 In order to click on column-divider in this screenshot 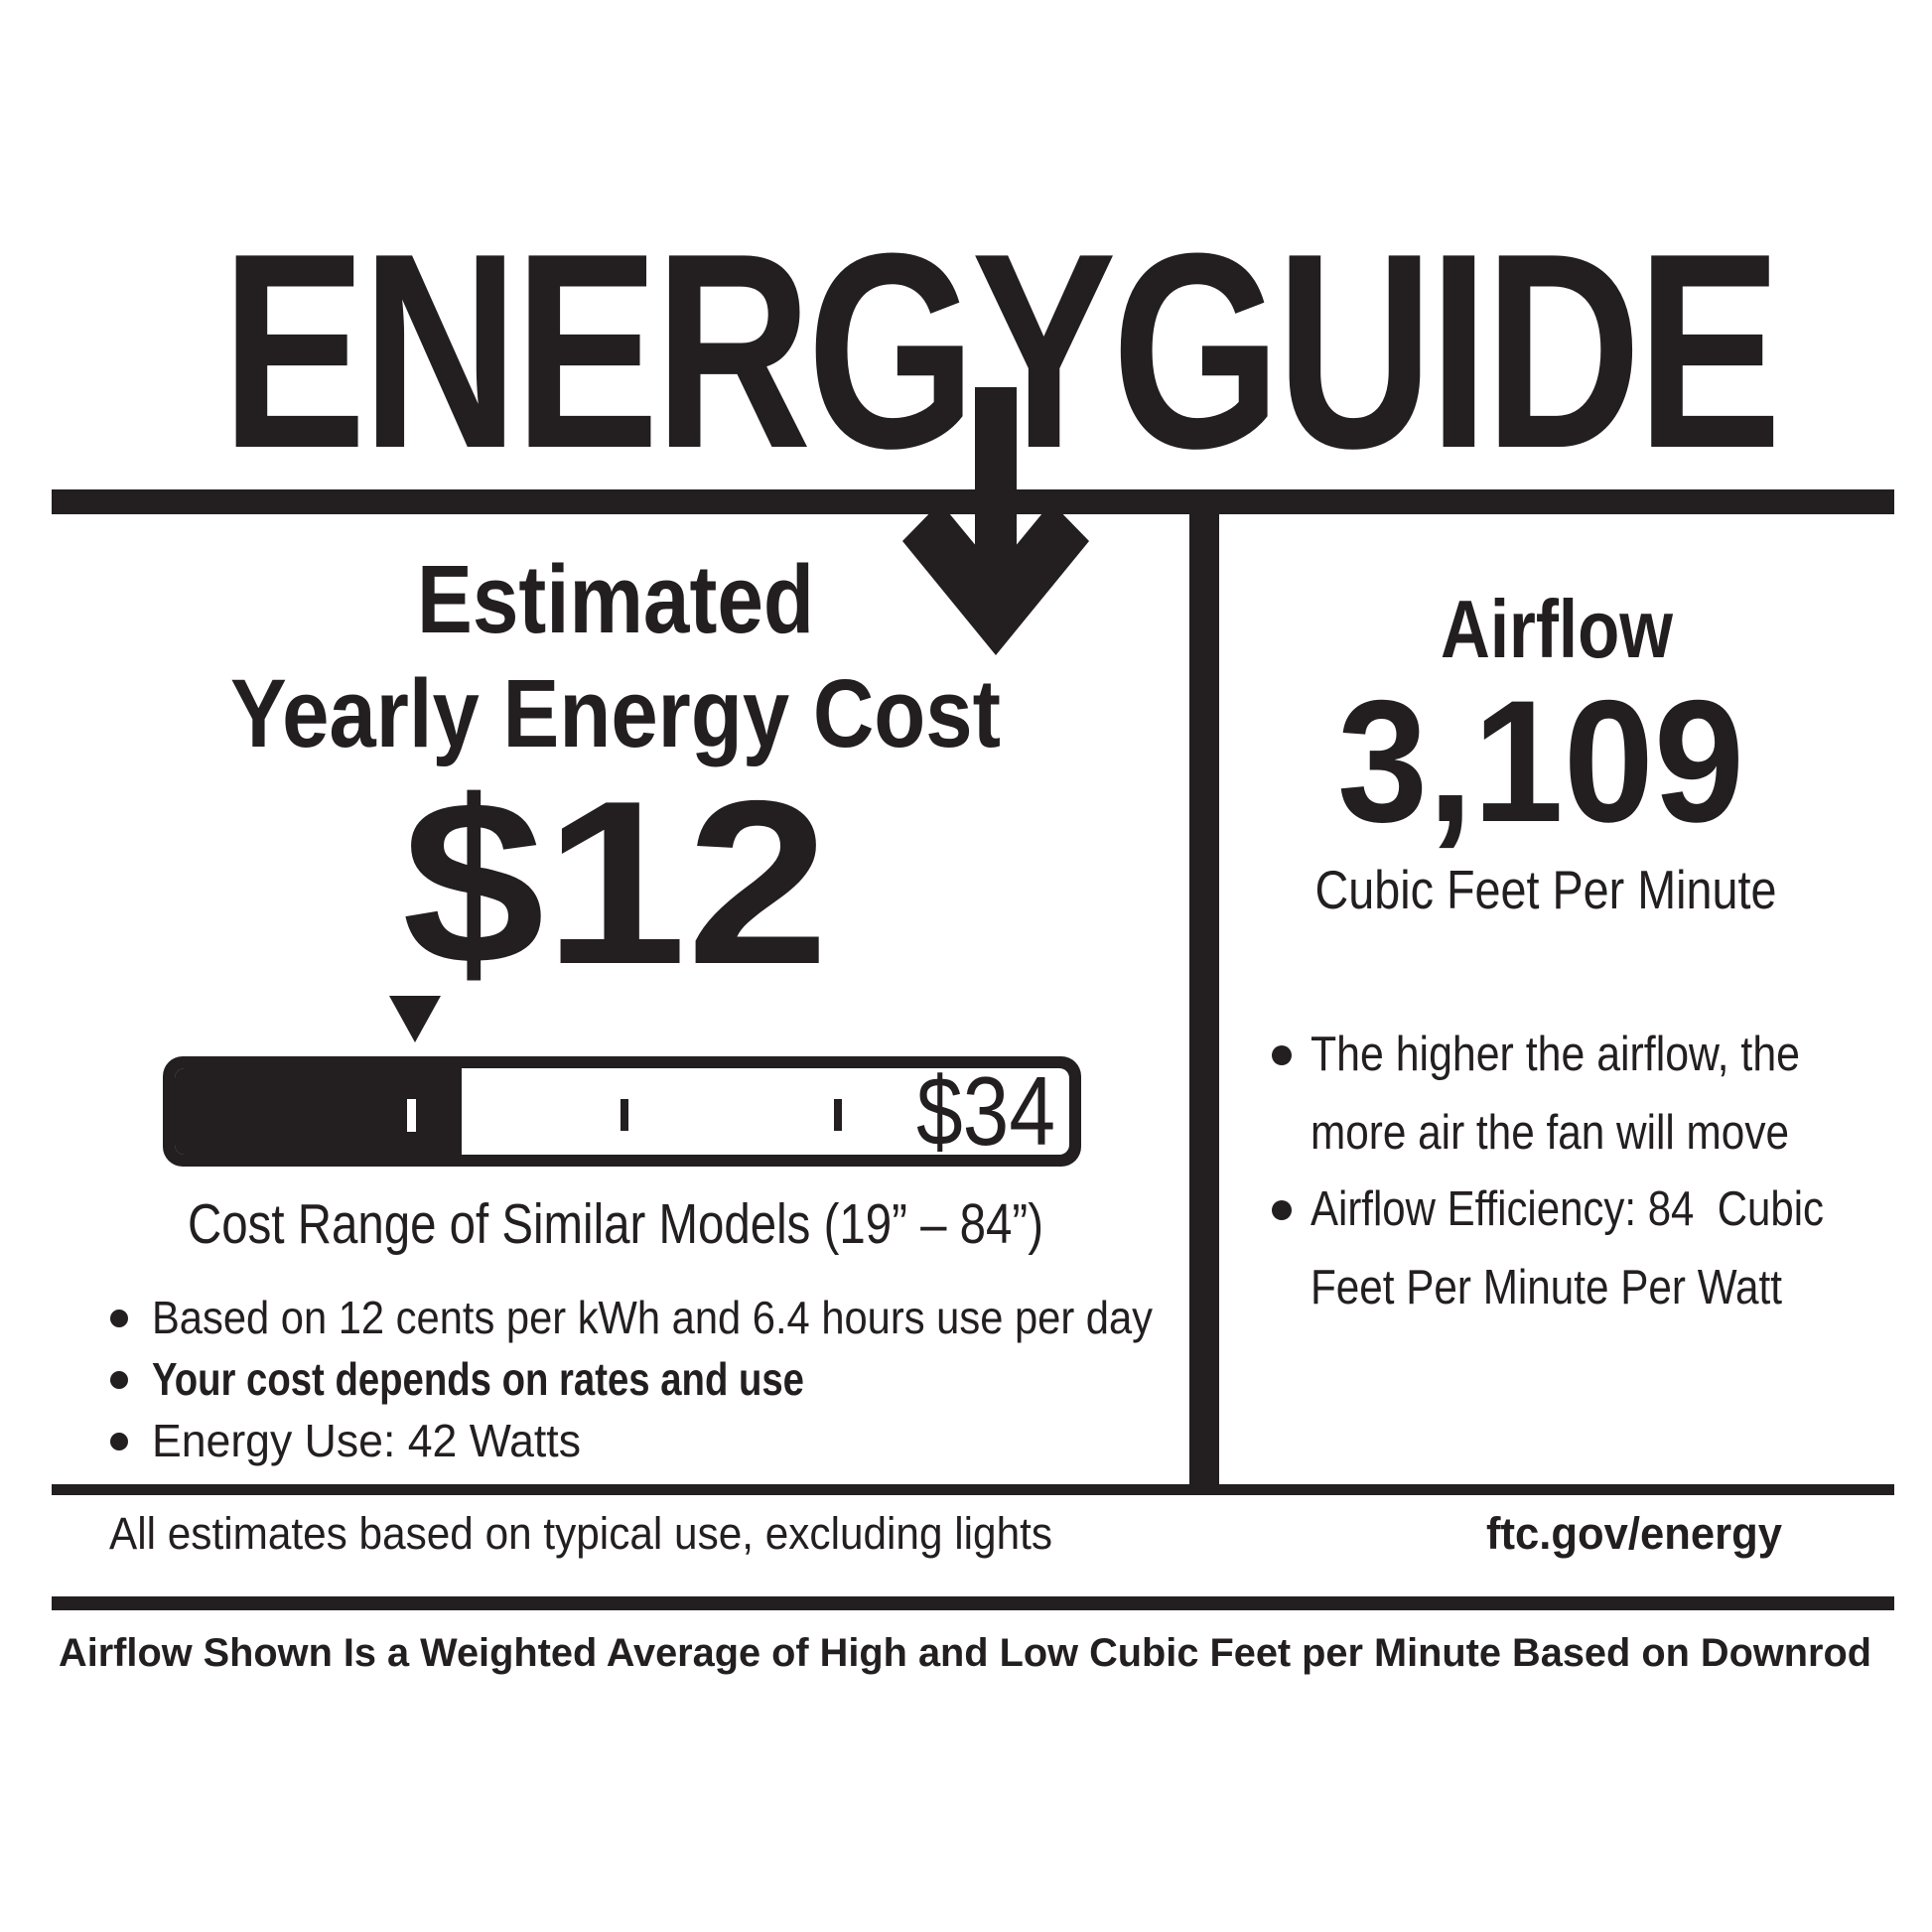, I will do `click(1204, 999)`.